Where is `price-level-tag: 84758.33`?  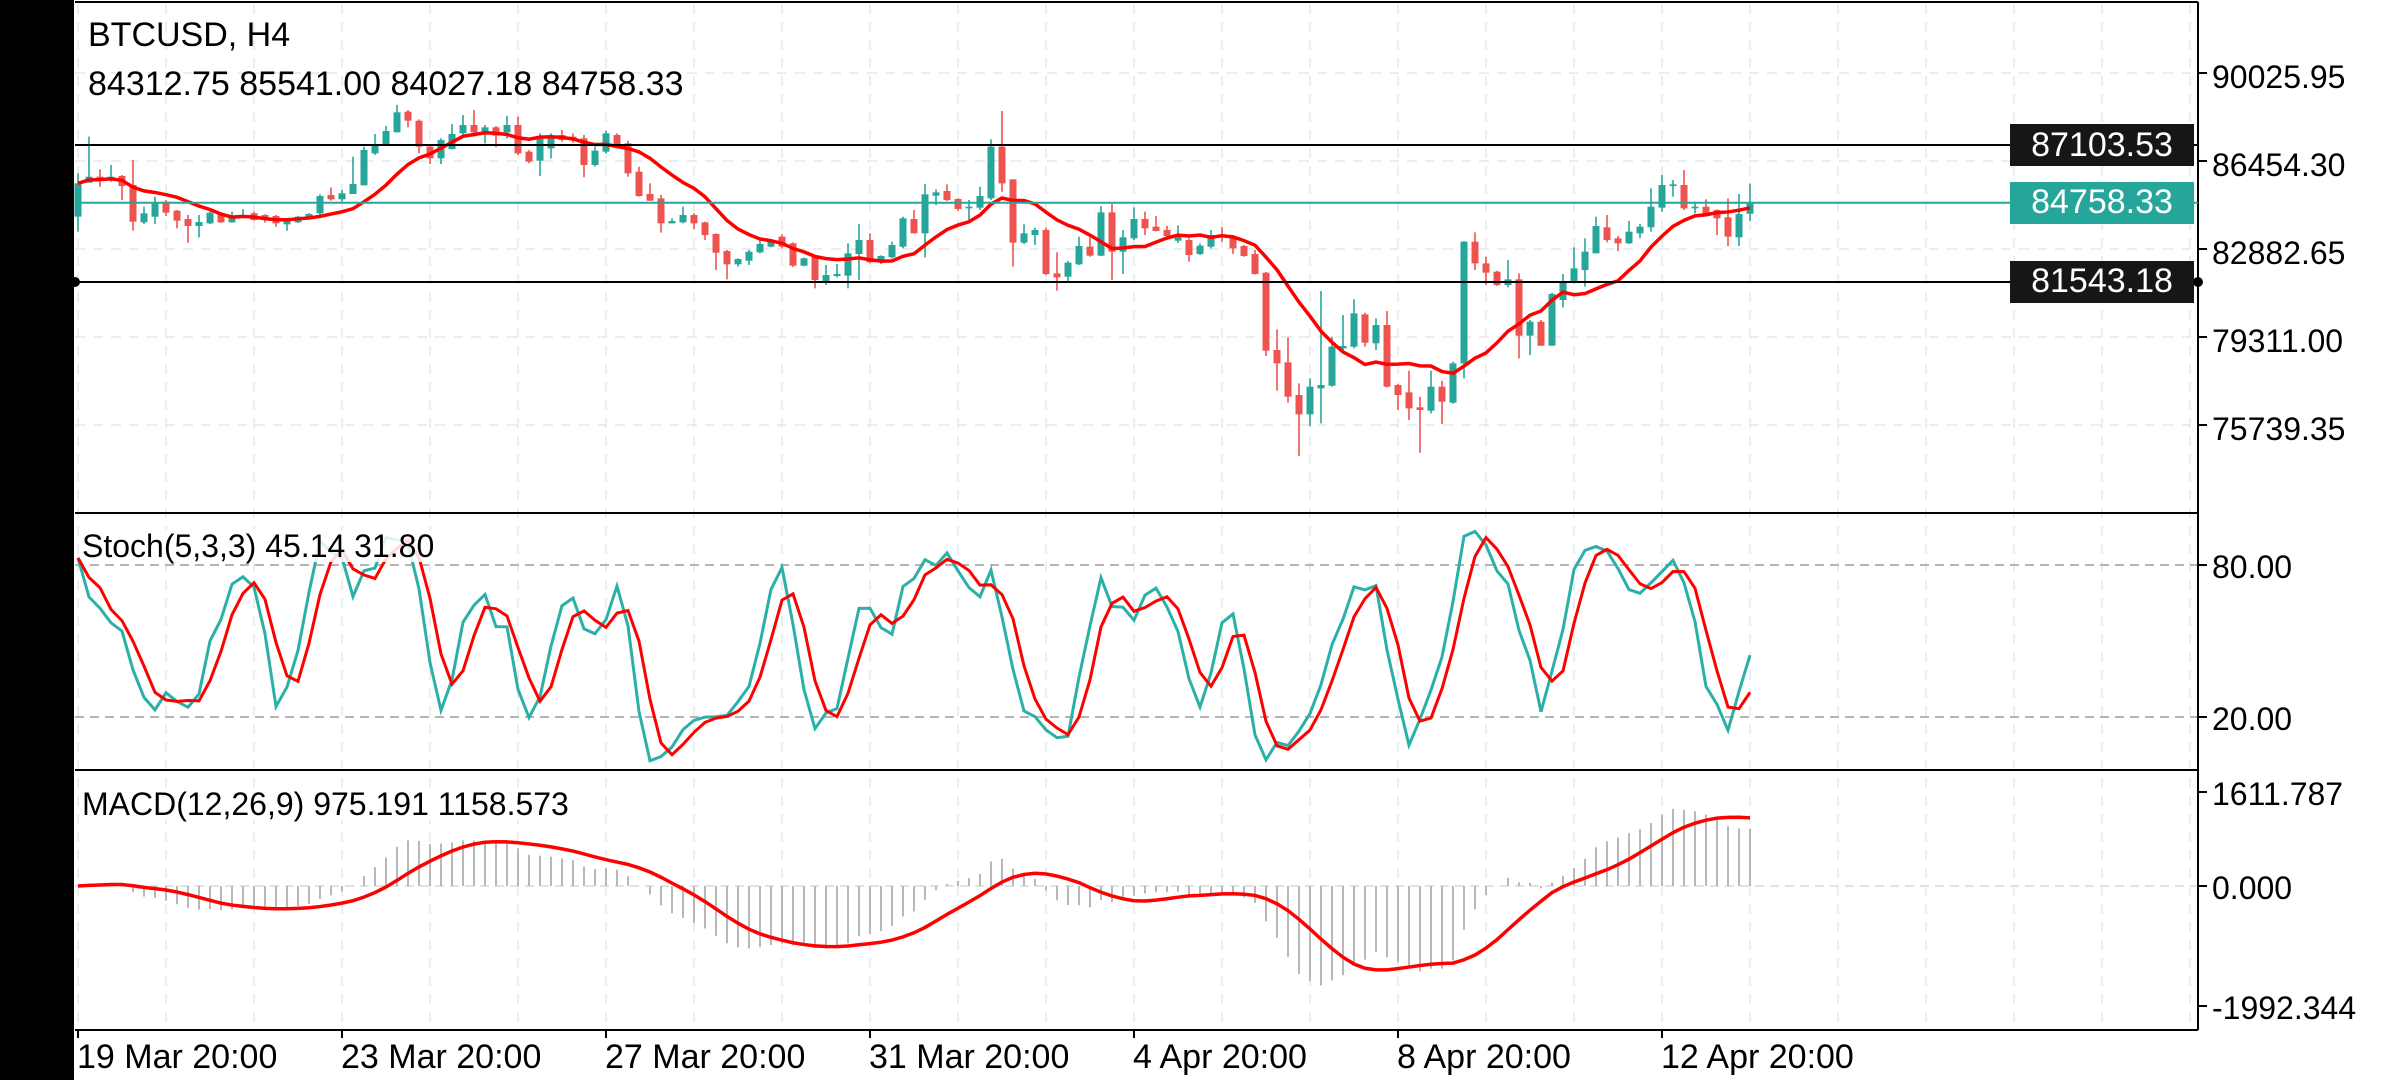 price-level-tag: 84758.33 is located at coordinates (2102, 202).